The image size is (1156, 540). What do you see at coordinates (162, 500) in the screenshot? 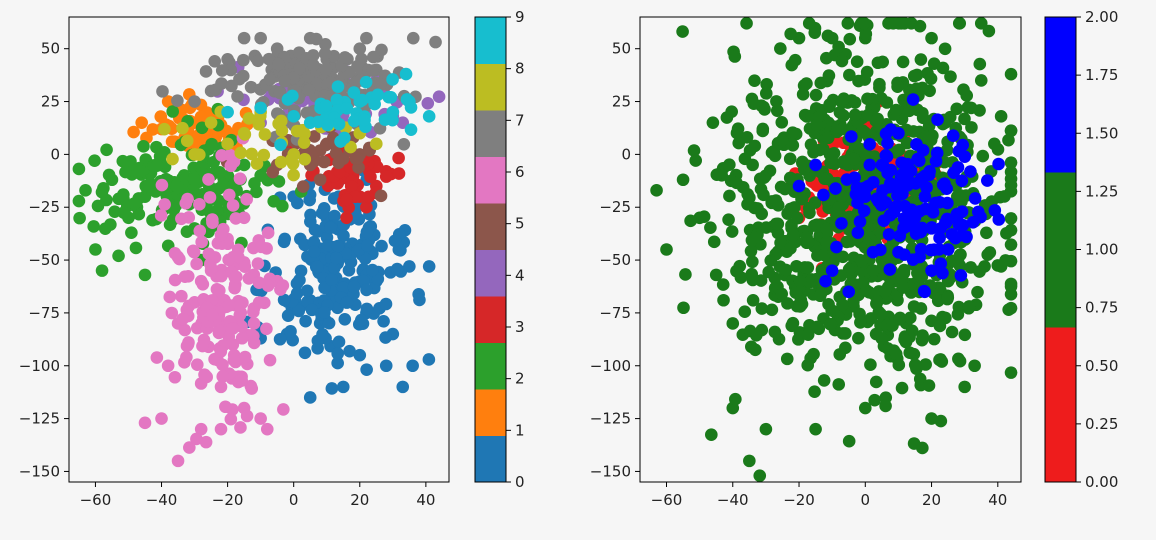
I see `x-tick-label: −40` at bounding box center [162, 500].